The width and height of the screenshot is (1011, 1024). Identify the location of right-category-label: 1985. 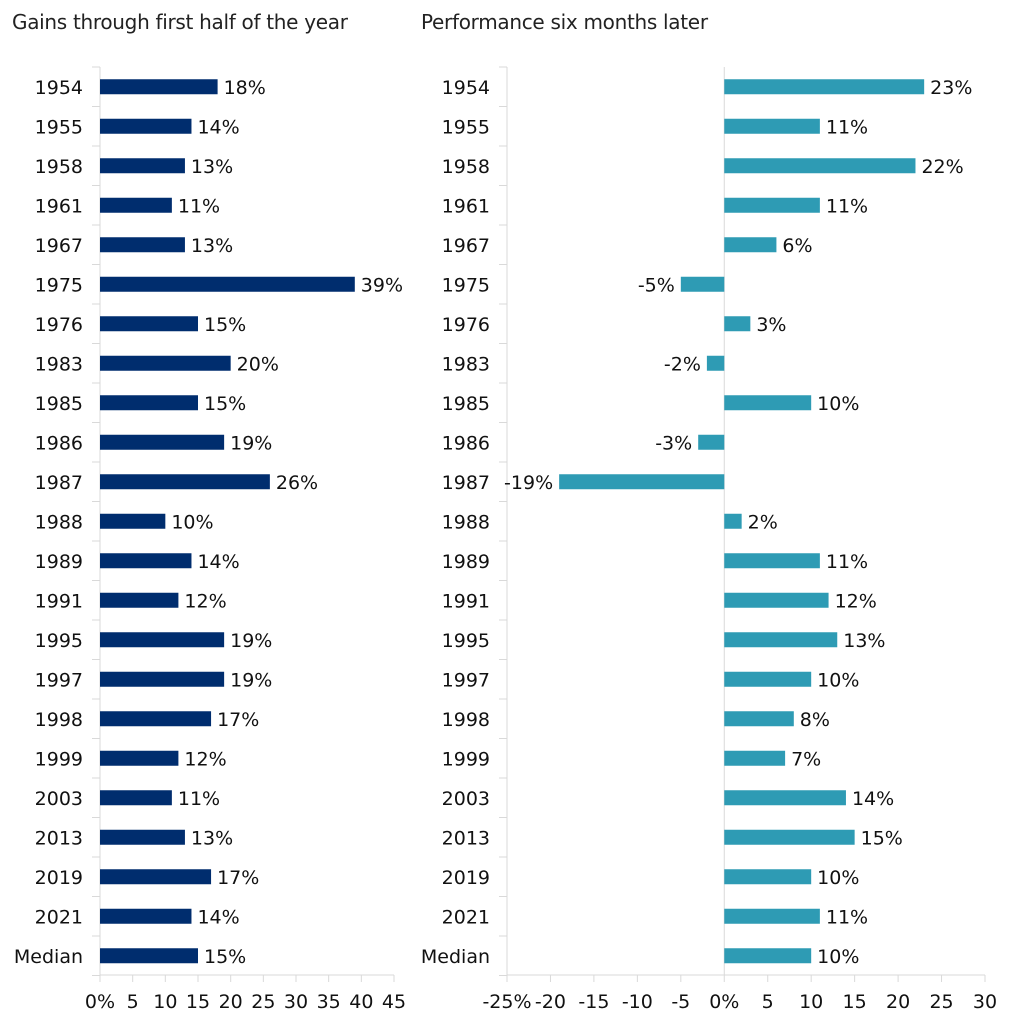
(466, 404).